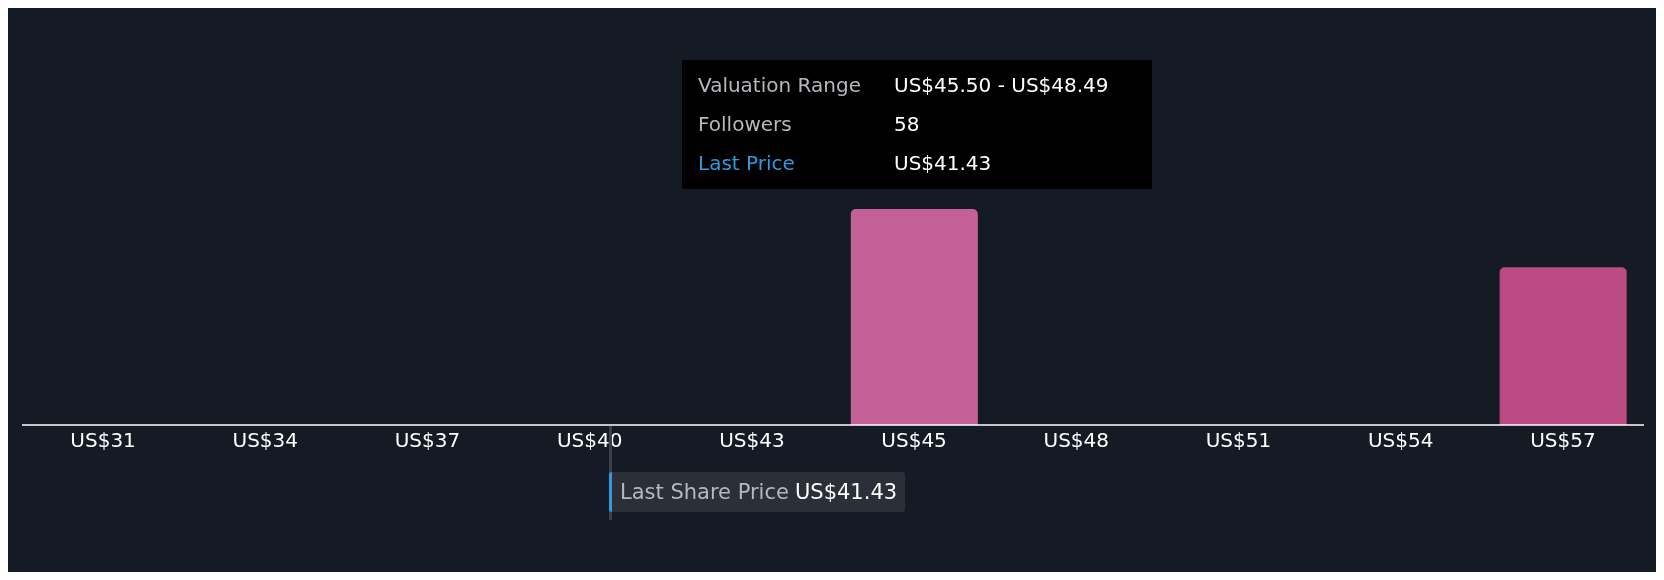 This screenshot has height=580, width=1664. What do you see at coordinates (1076, 440) in the screenshot?
I see `x-tick-label: US$48` at bounding box center [1076, 440].